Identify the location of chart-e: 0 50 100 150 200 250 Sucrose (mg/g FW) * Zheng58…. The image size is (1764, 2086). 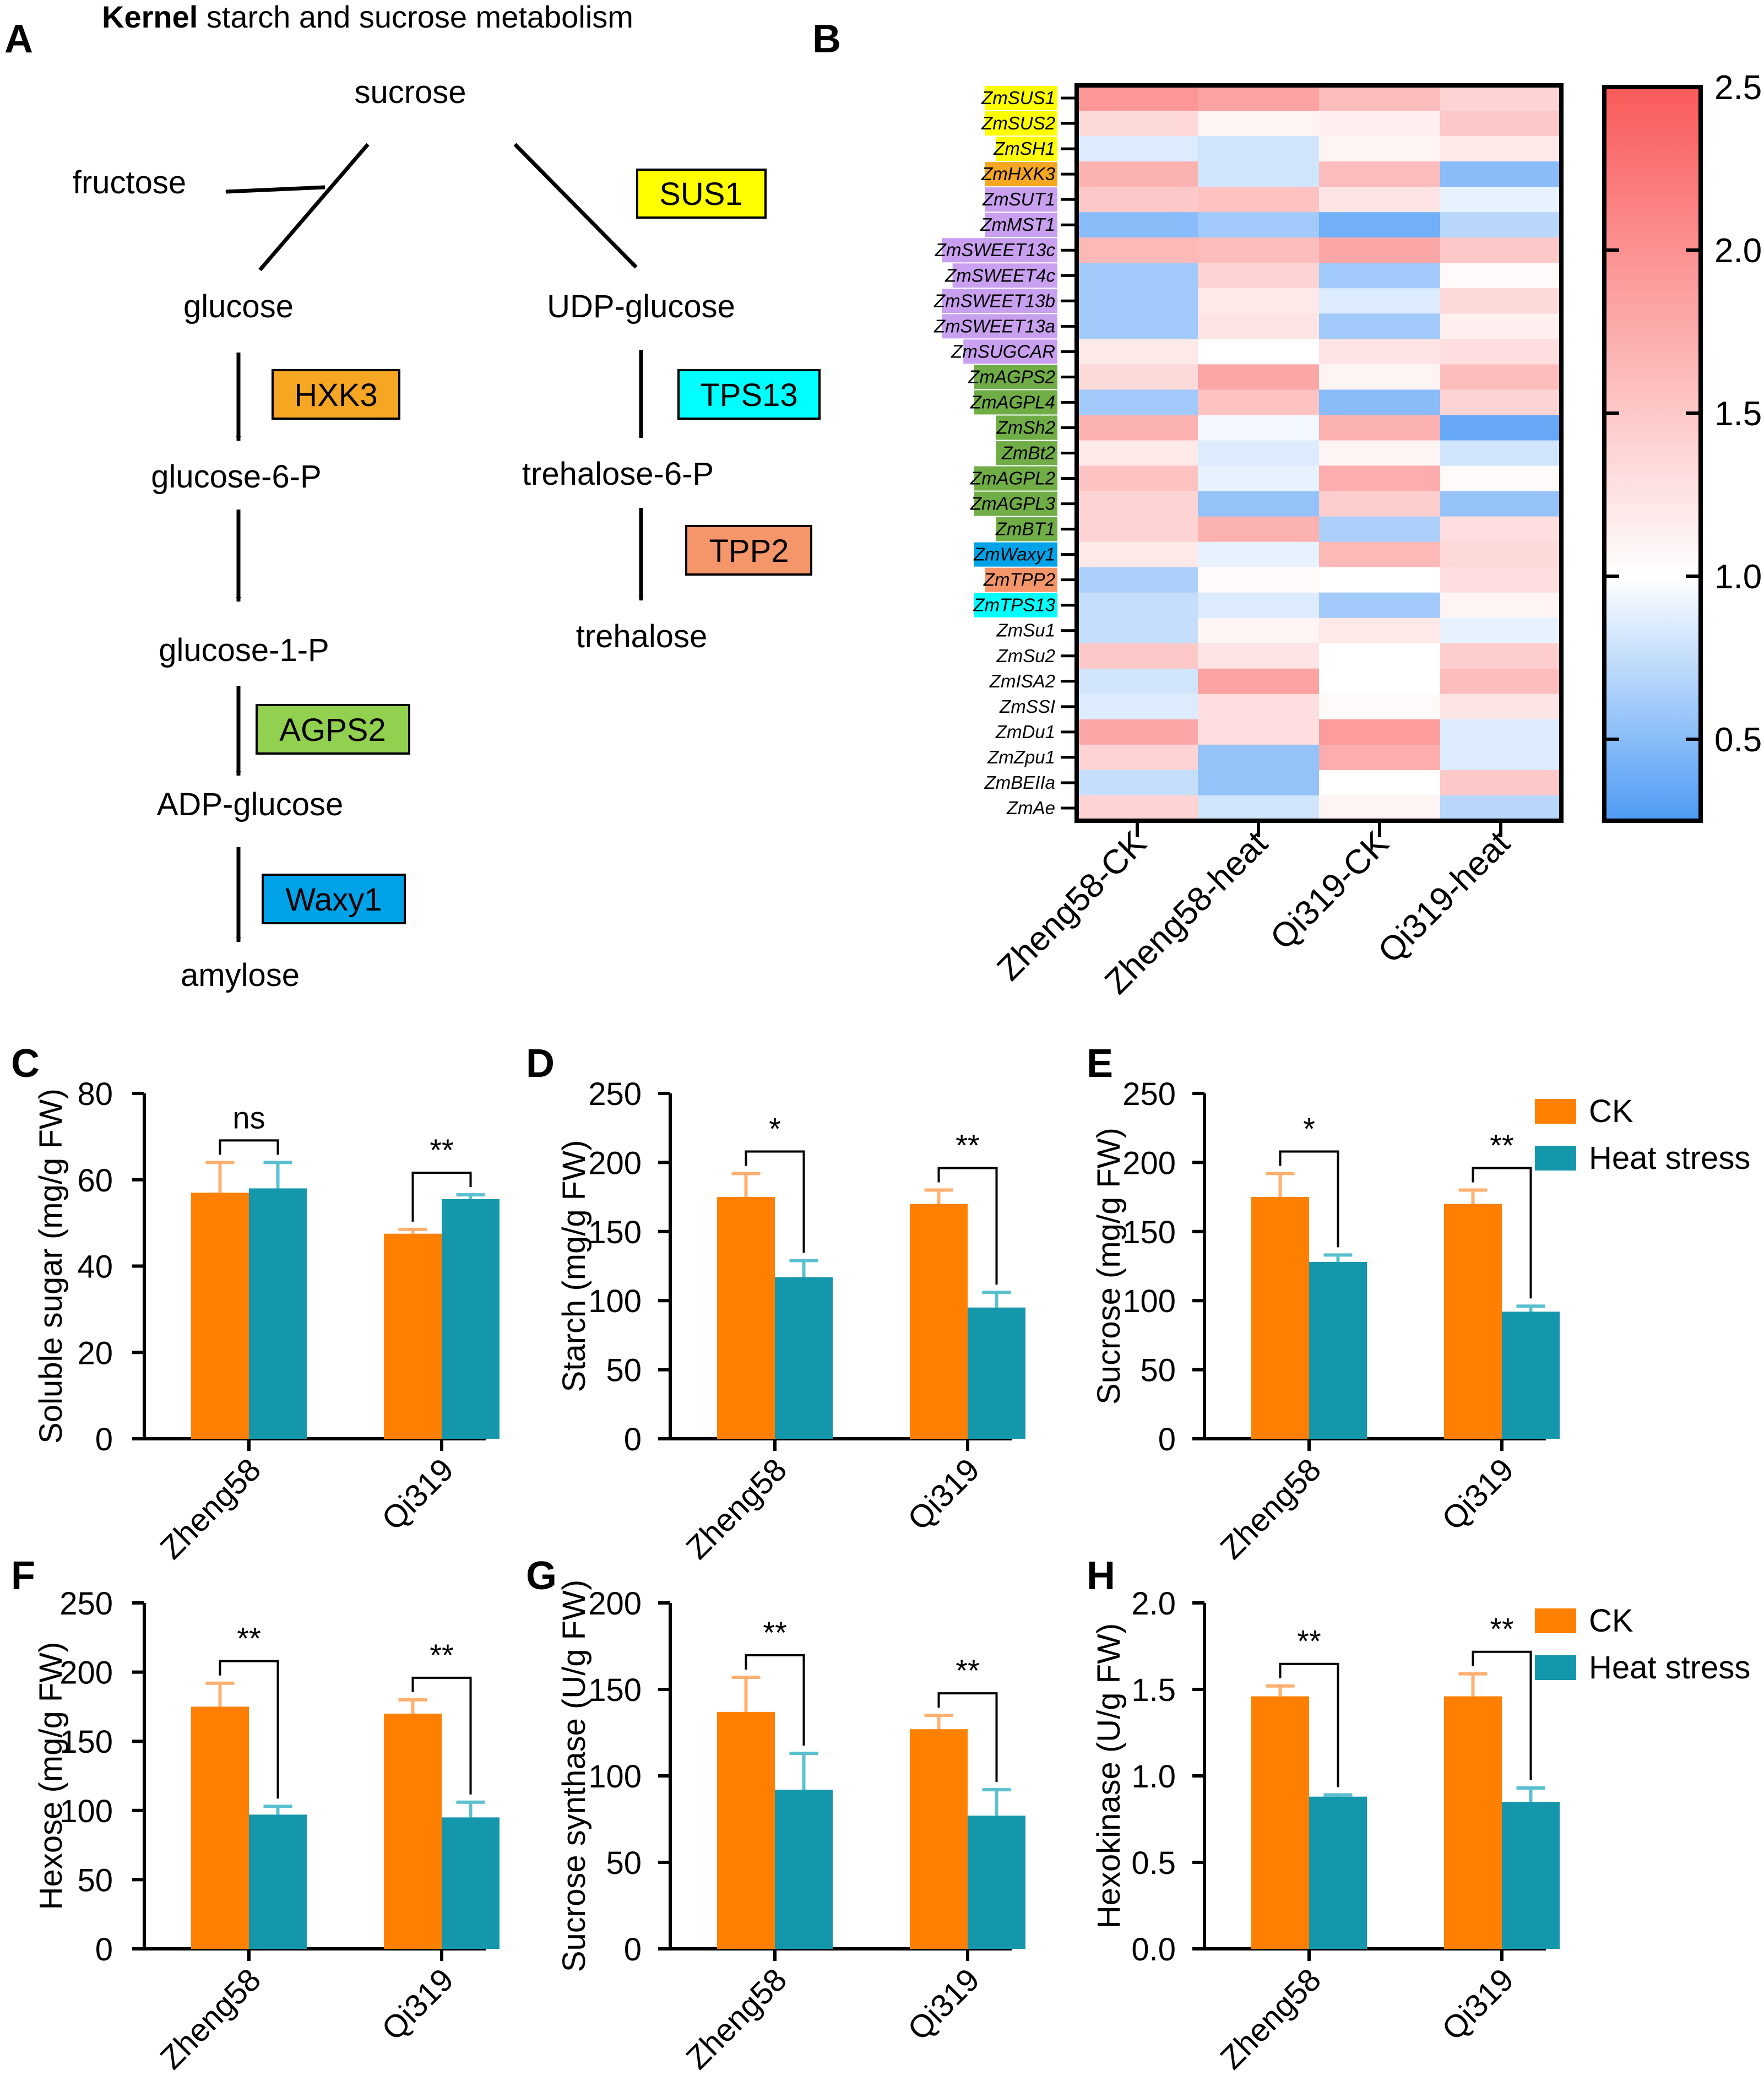
(1420, 1321).